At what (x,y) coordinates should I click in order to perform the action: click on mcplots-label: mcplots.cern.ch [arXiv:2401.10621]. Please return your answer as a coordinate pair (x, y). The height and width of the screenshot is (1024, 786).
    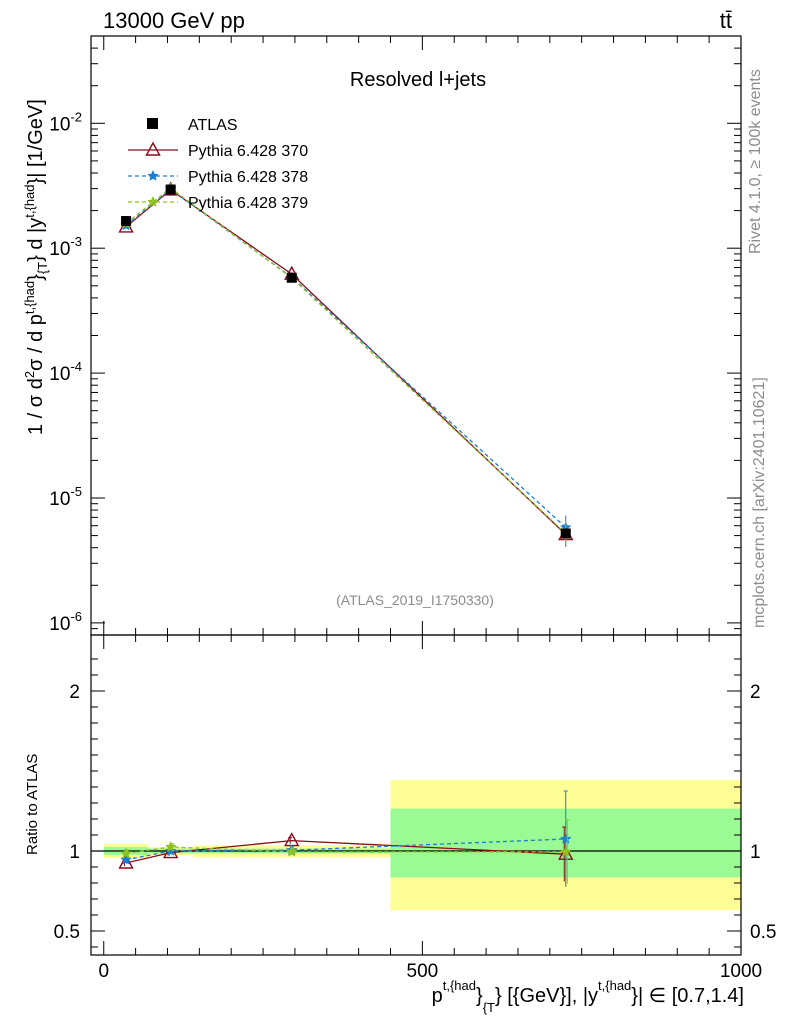
    Looking at the image, I should click on (759, 502).